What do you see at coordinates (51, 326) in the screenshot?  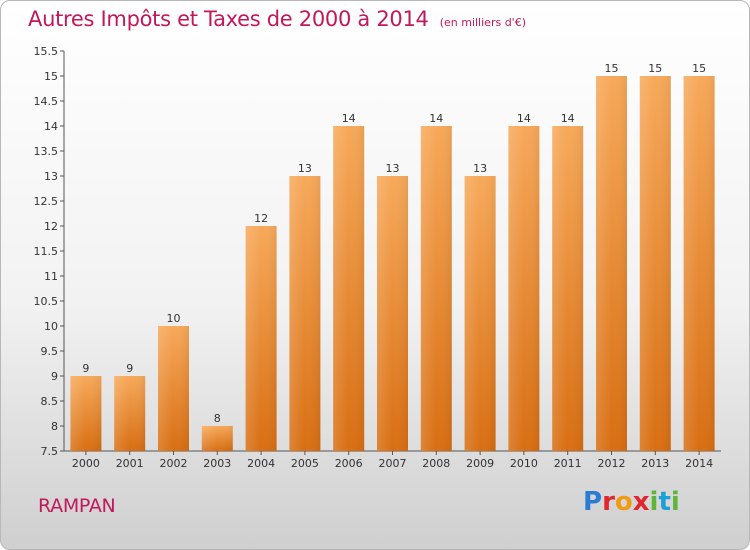 I see `y-tick-label: 10` at bounding box center [51, 326].